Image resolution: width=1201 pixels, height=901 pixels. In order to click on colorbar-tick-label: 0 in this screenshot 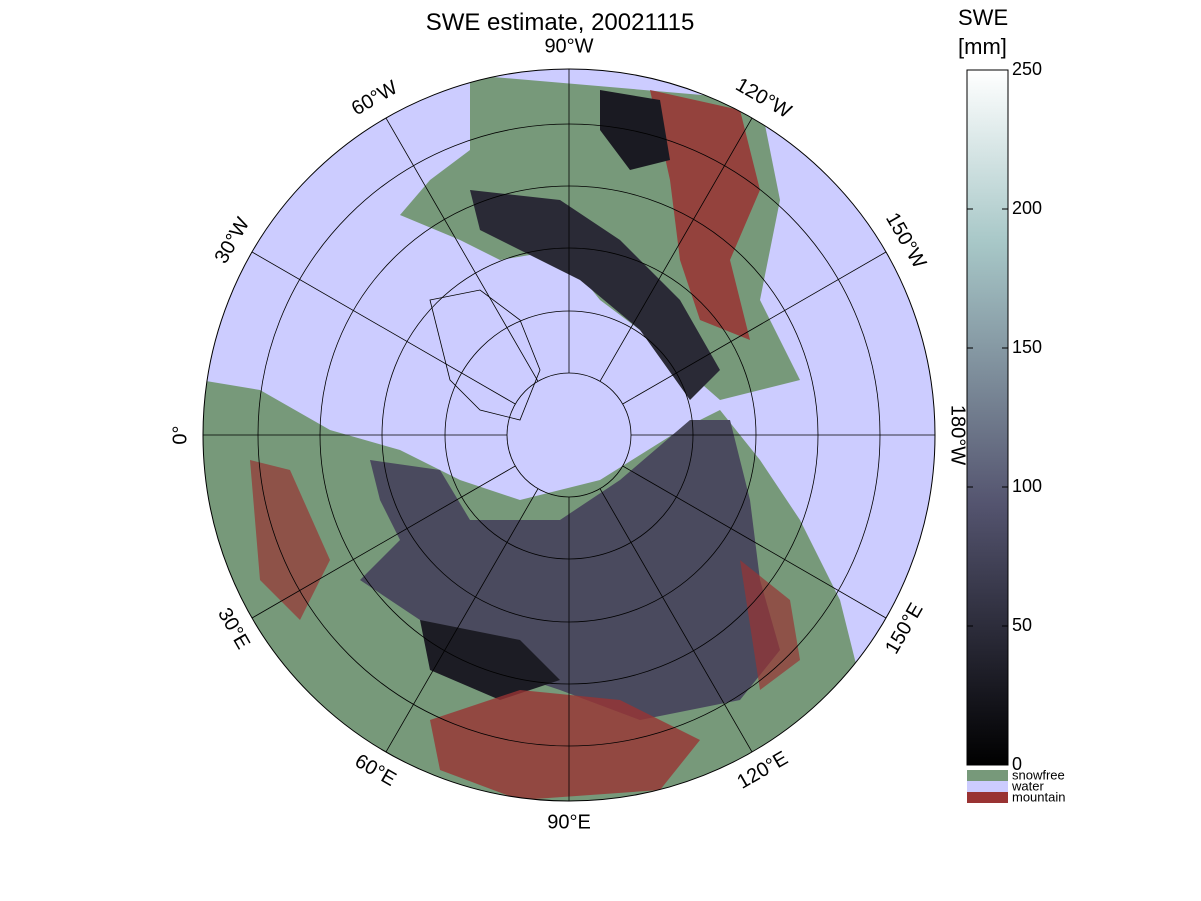, I will do `click(1017, 764)`.